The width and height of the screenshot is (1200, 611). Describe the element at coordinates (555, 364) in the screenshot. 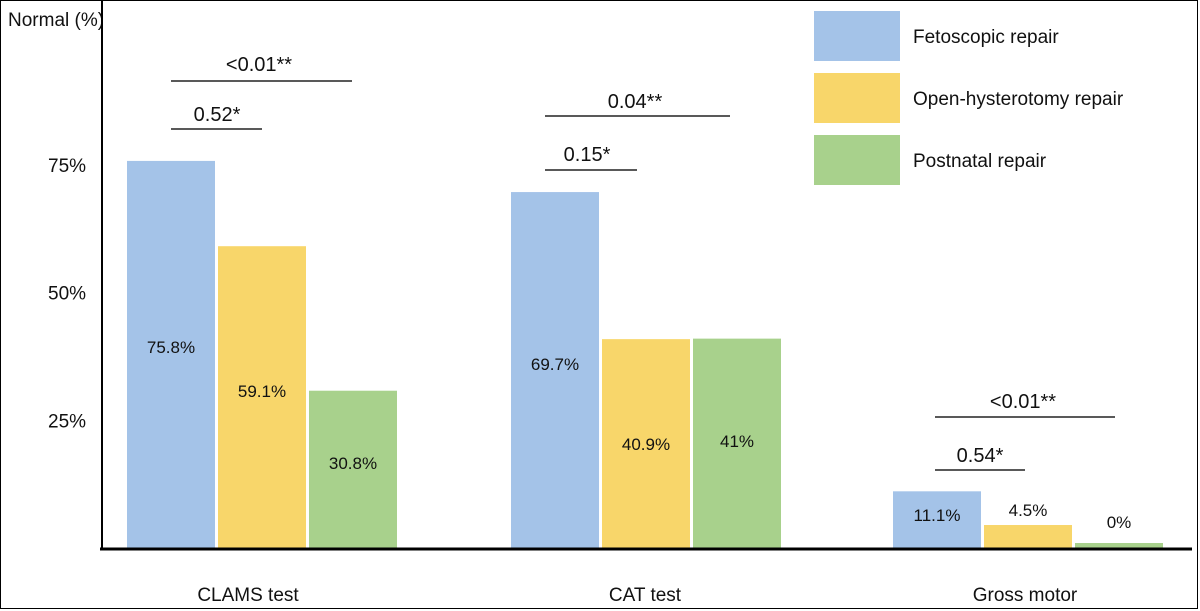

I see `data-label: 69.7%` at that location.